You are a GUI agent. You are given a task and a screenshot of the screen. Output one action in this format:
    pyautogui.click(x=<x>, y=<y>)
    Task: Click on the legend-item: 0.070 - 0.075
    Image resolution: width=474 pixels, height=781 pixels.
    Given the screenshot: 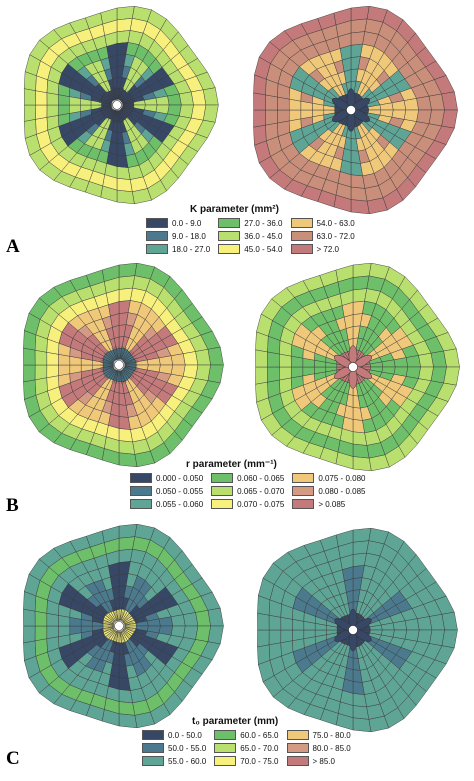 What is the action you would take?
    pyautogui.click(x=247, y=504)
    